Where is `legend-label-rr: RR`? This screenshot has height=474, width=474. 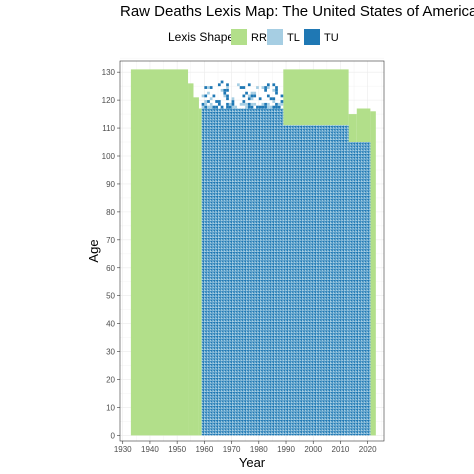 legend-label-rr: RR is located at coordinates (259, 38).